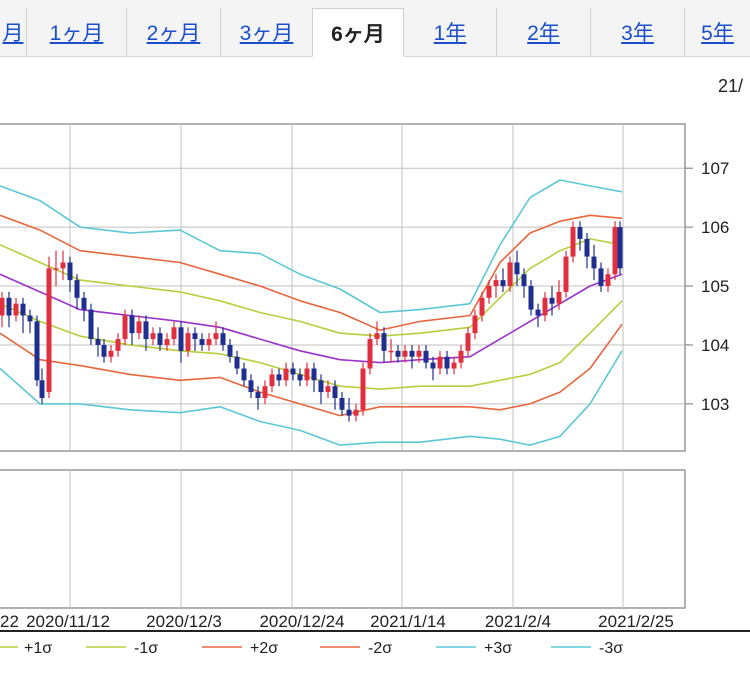 The image size is (750, 680). I want to click on band-up1, so click(311, 287).